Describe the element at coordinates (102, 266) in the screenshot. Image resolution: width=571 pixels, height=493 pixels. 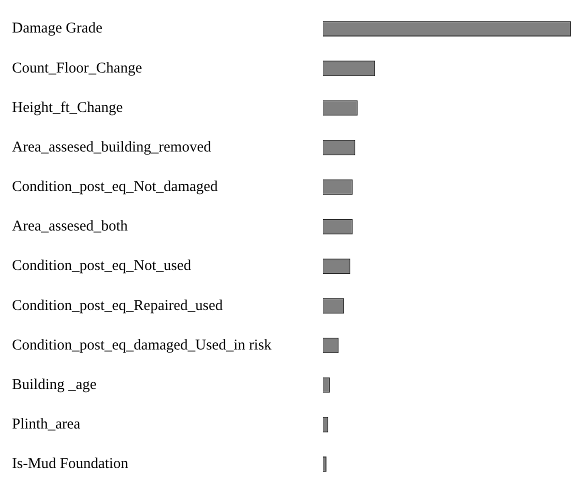
I see `y-tick-label: Condition_post_eq_Not_used` at that location.